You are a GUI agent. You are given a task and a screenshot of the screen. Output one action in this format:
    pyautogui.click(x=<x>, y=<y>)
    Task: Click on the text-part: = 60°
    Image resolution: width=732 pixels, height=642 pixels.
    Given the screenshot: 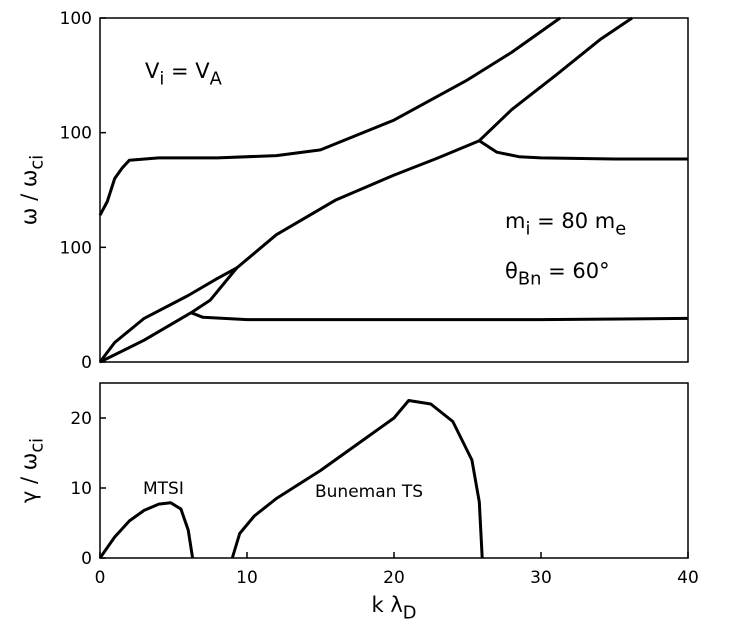 What is the action you would take?
    pyautogui.click(x=575, y=271)
    